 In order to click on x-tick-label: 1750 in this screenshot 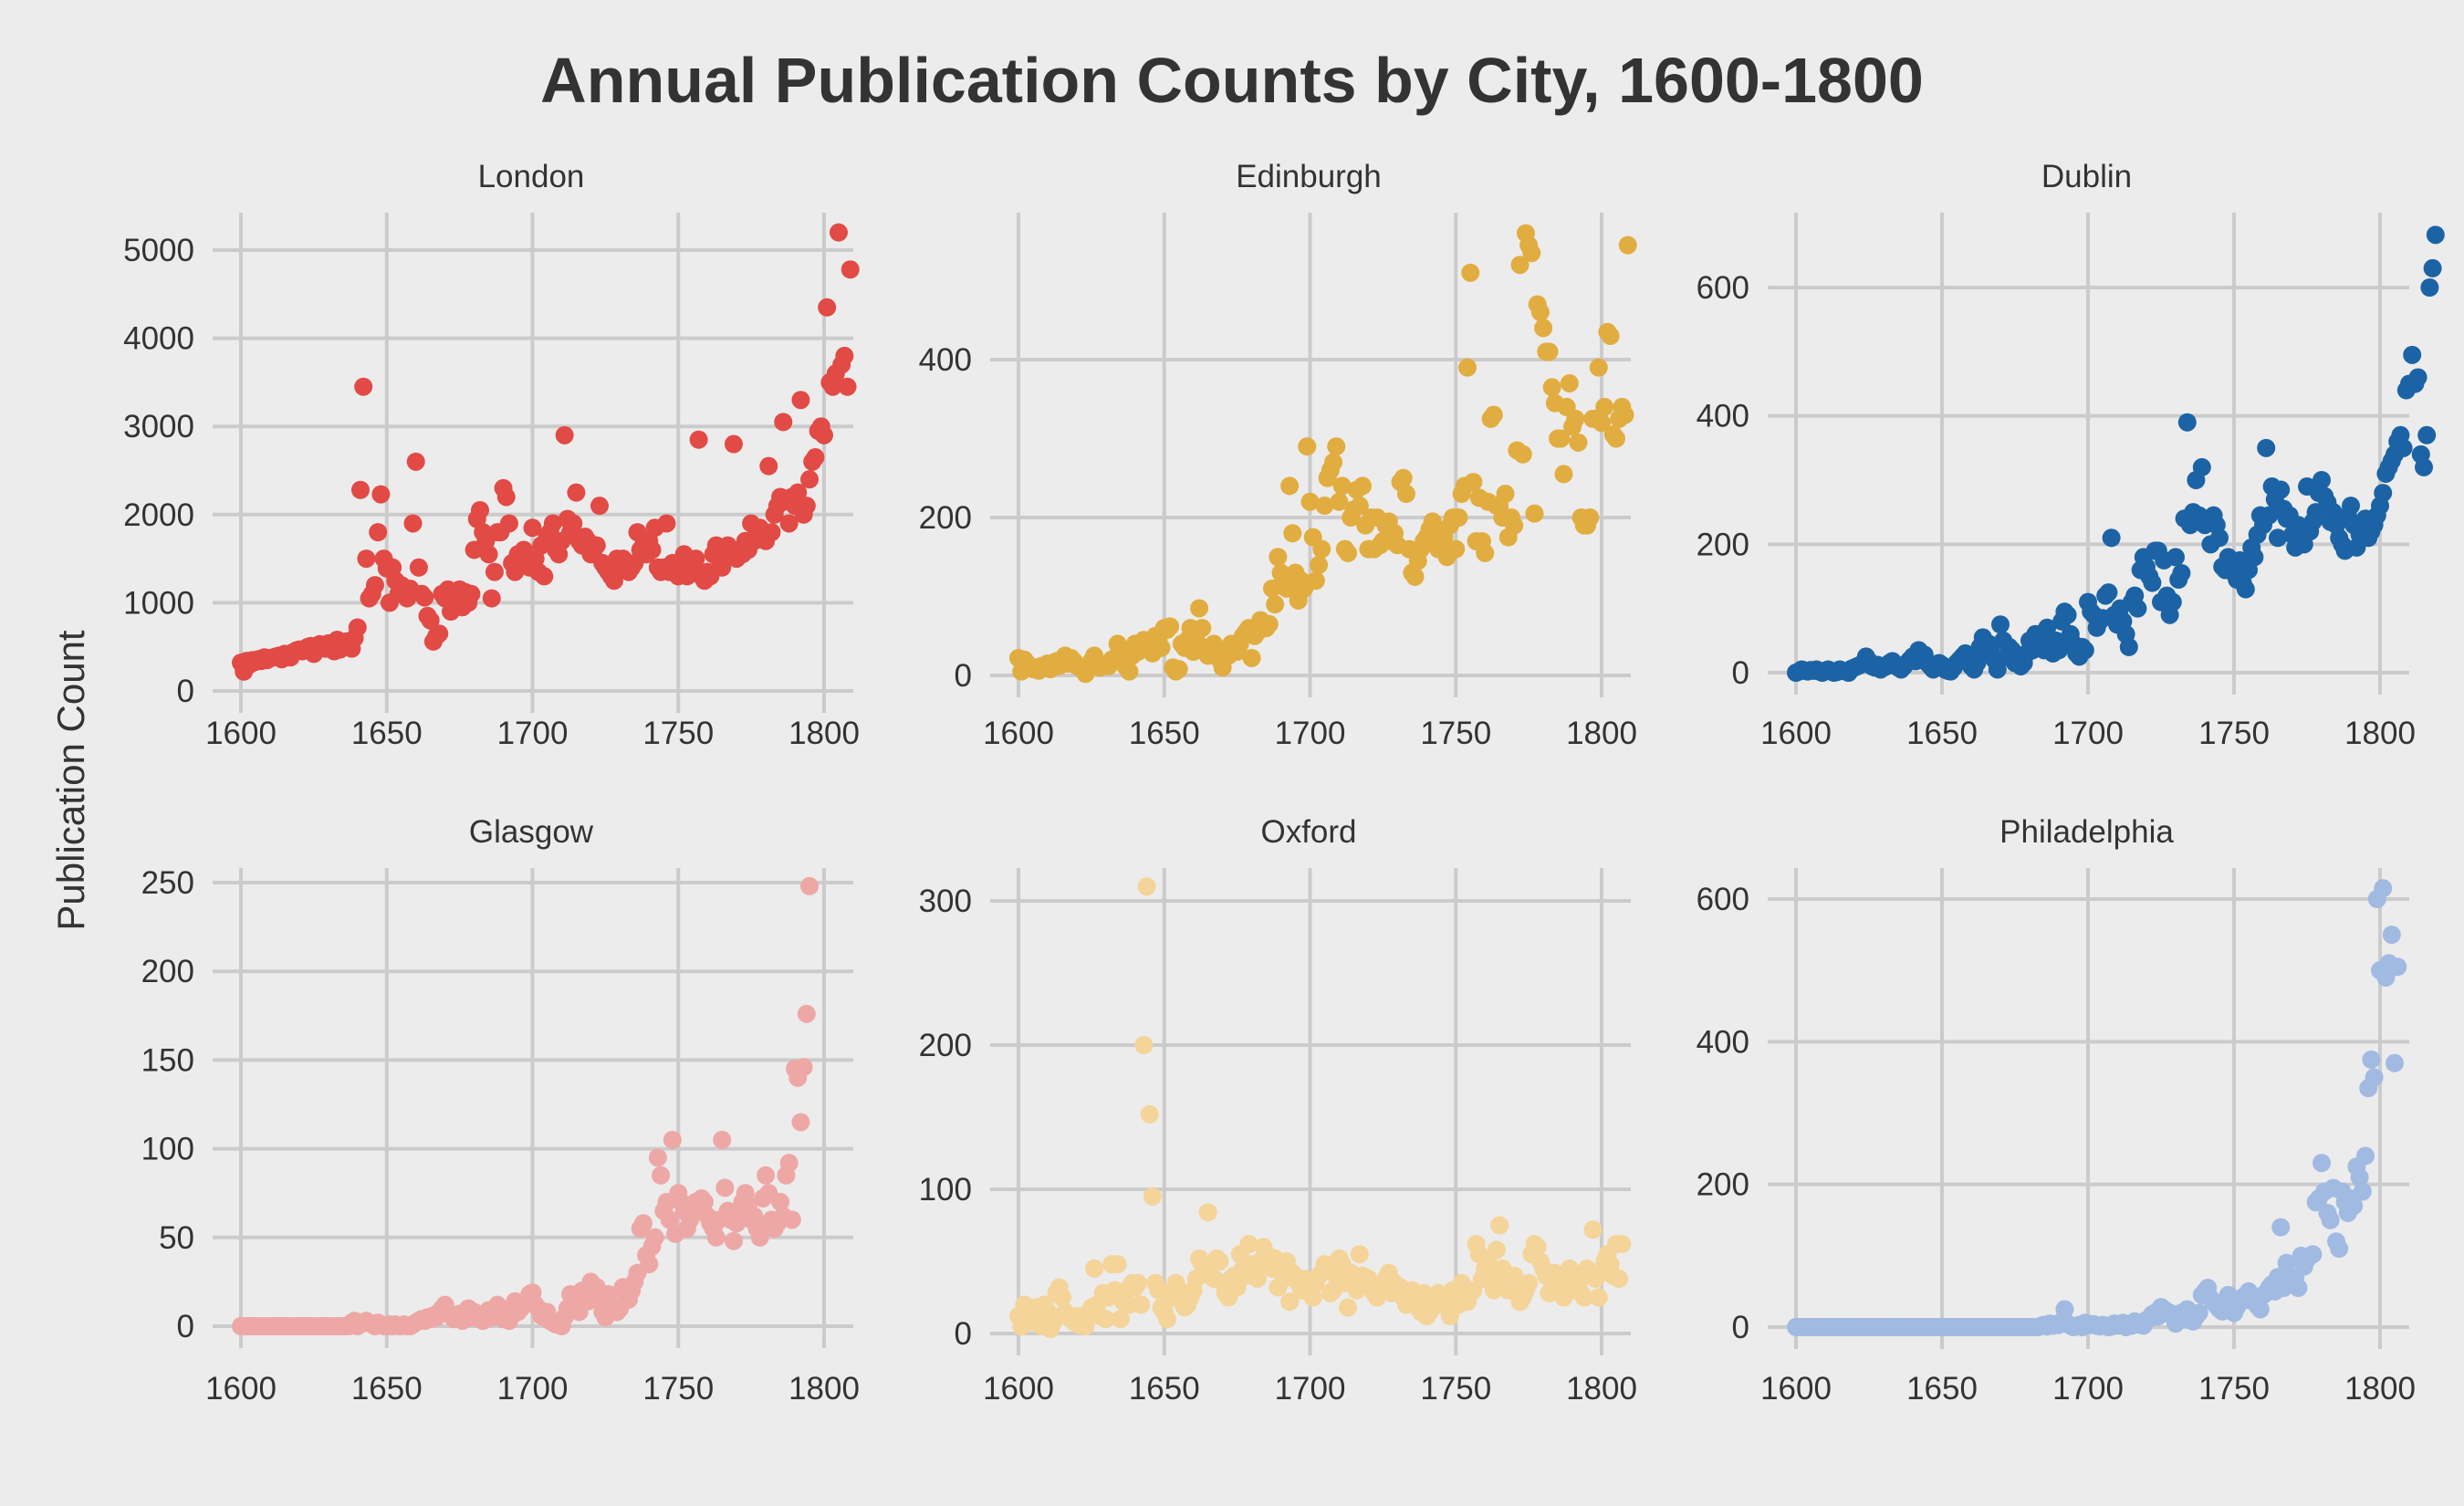, I will do `click(678, 1389)`.